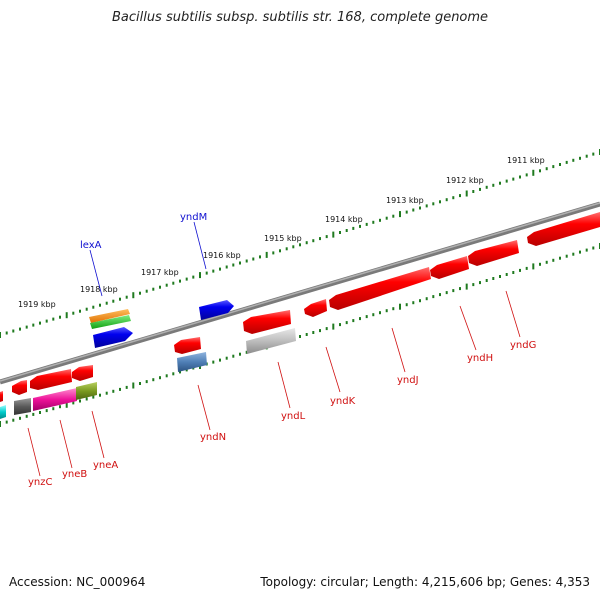 The image size is (600, 600). What do you see at coordinates (51, 379) in the screenshot?
I see `gene-yneB-arrow` at bounding box center [51, 379].